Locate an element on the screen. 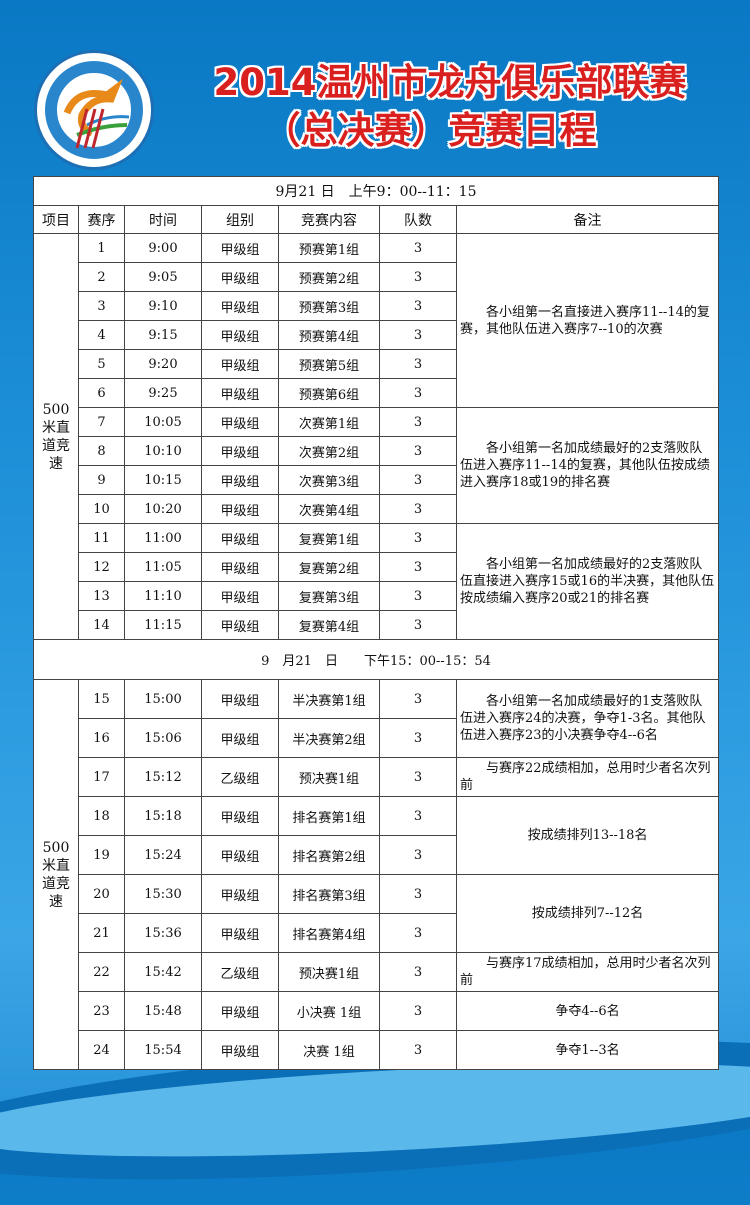 The image size is (750, 1205). table-row: 3 9:10 甲级组 预赛第3组 3 is located at coordinates (376, 306).